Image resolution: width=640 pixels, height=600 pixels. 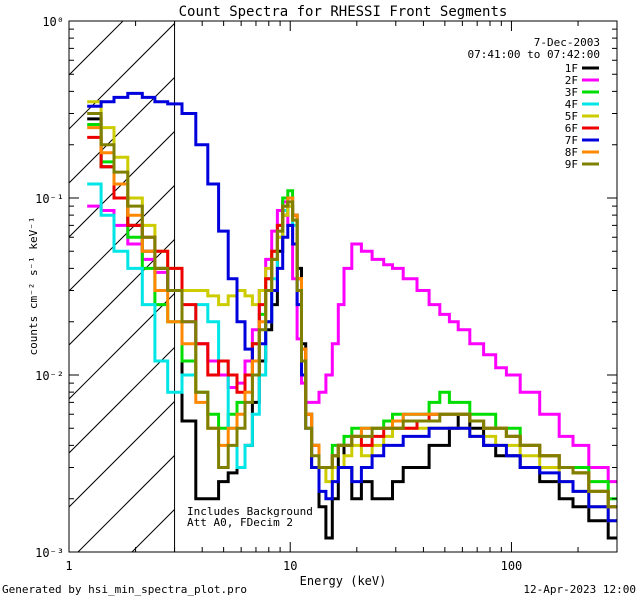 I want to click on legend-label-7F: 7F, so click(x=571, y=140).